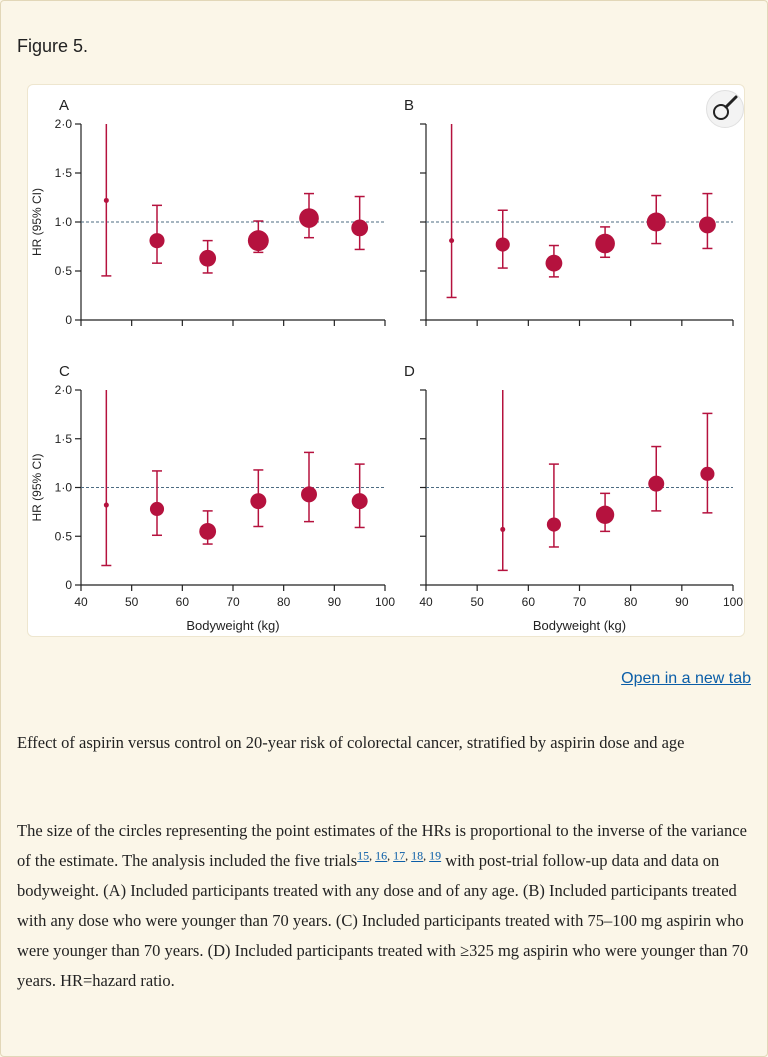 The image size is (768, 1057). What do you see at coordinates (435, 855) in the screenshot?
I see `citation-link: 19` at bounding box center [435, 855].